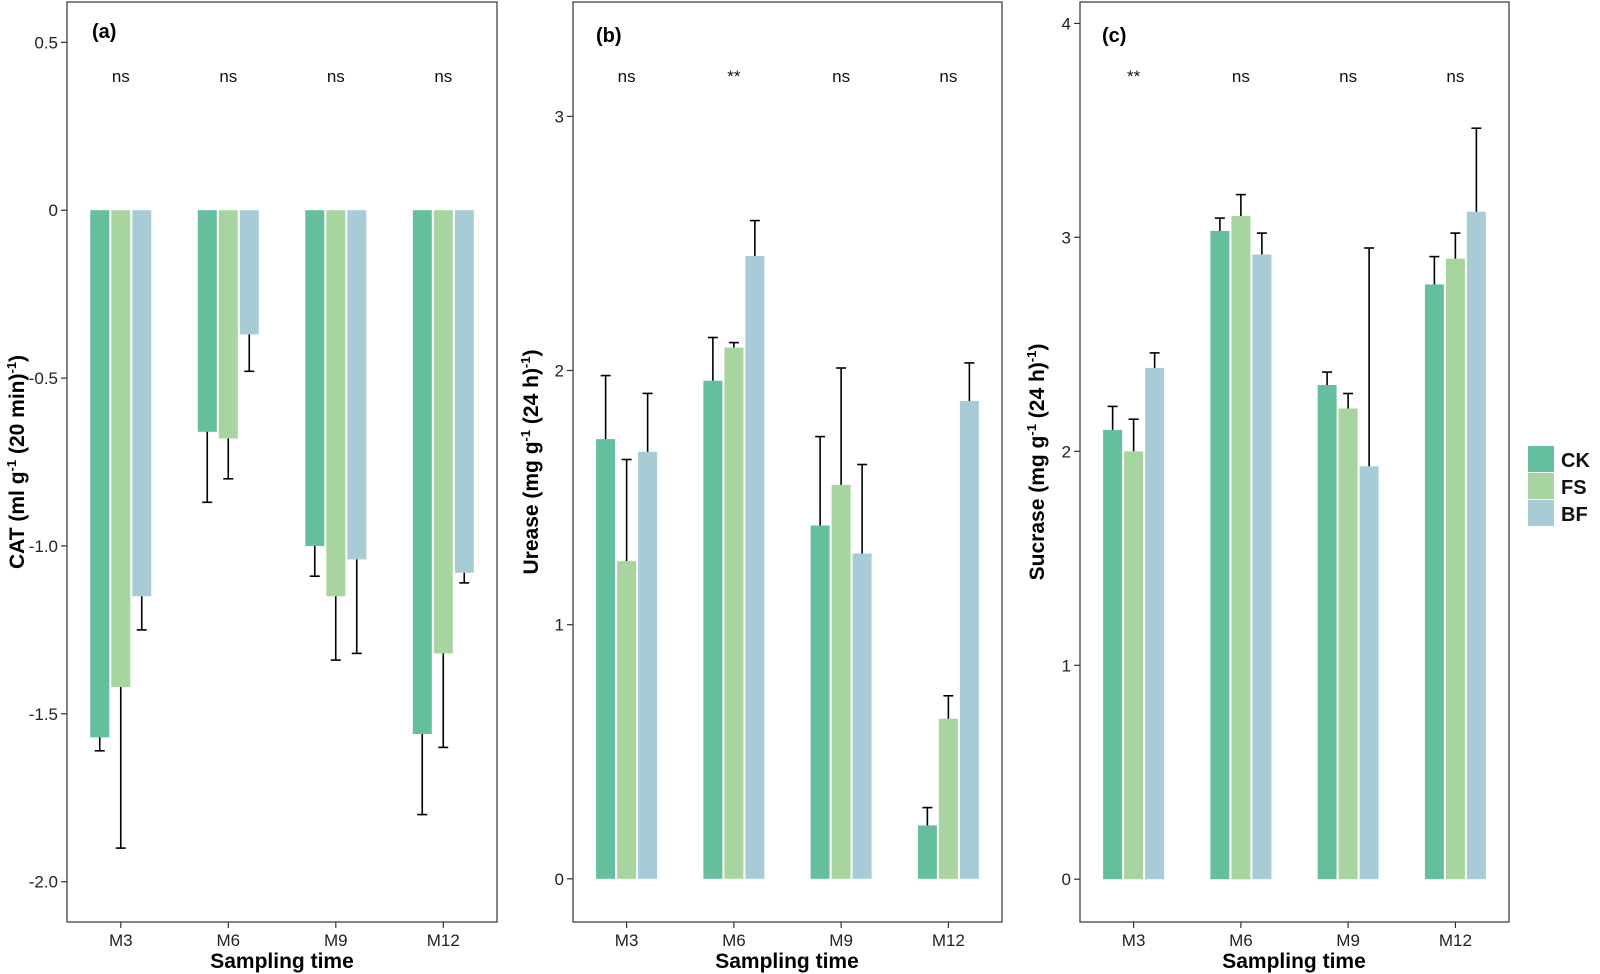 This screenshot has width=1600, height=974. I want to click on panel-a-ylabel-part1: CAT (ml g, so click(17, 520).